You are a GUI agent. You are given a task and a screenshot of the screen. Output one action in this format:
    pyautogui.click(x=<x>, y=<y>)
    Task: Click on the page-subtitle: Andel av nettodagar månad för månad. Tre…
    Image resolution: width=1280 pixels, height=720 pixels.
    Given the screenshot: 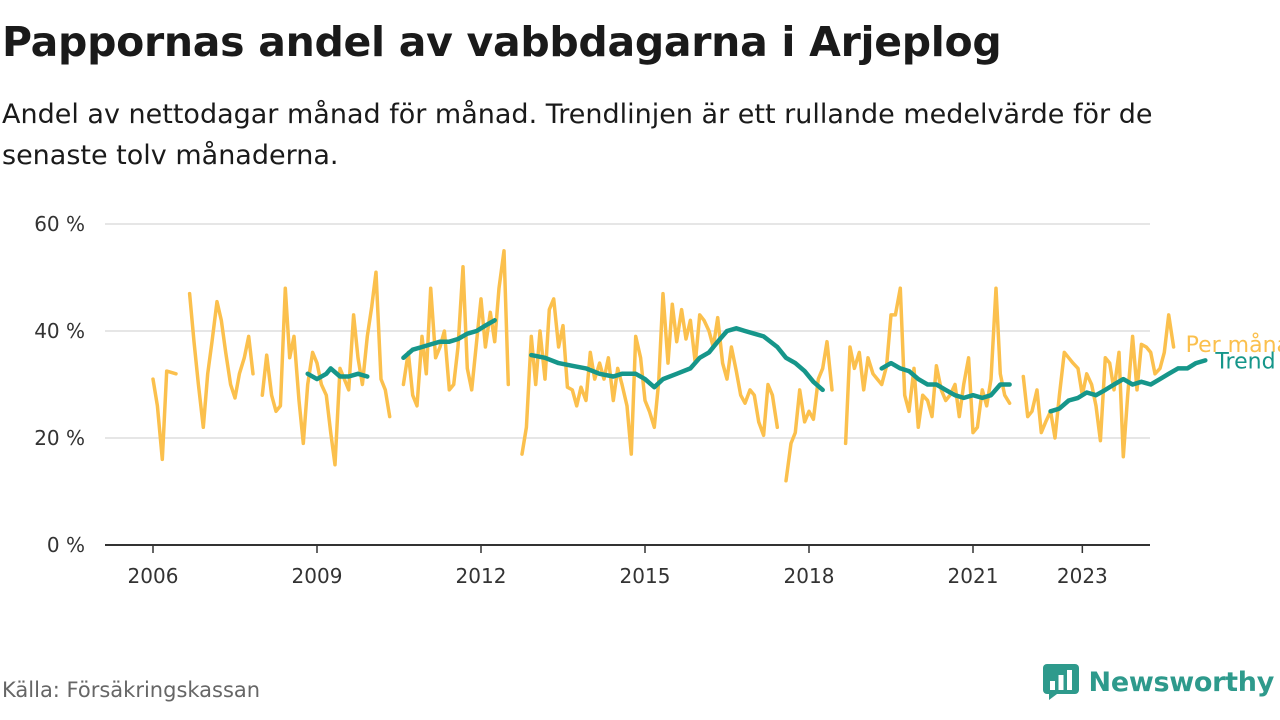 What is the action you would take?
    pyautogui.click(x=577, y=135)
    